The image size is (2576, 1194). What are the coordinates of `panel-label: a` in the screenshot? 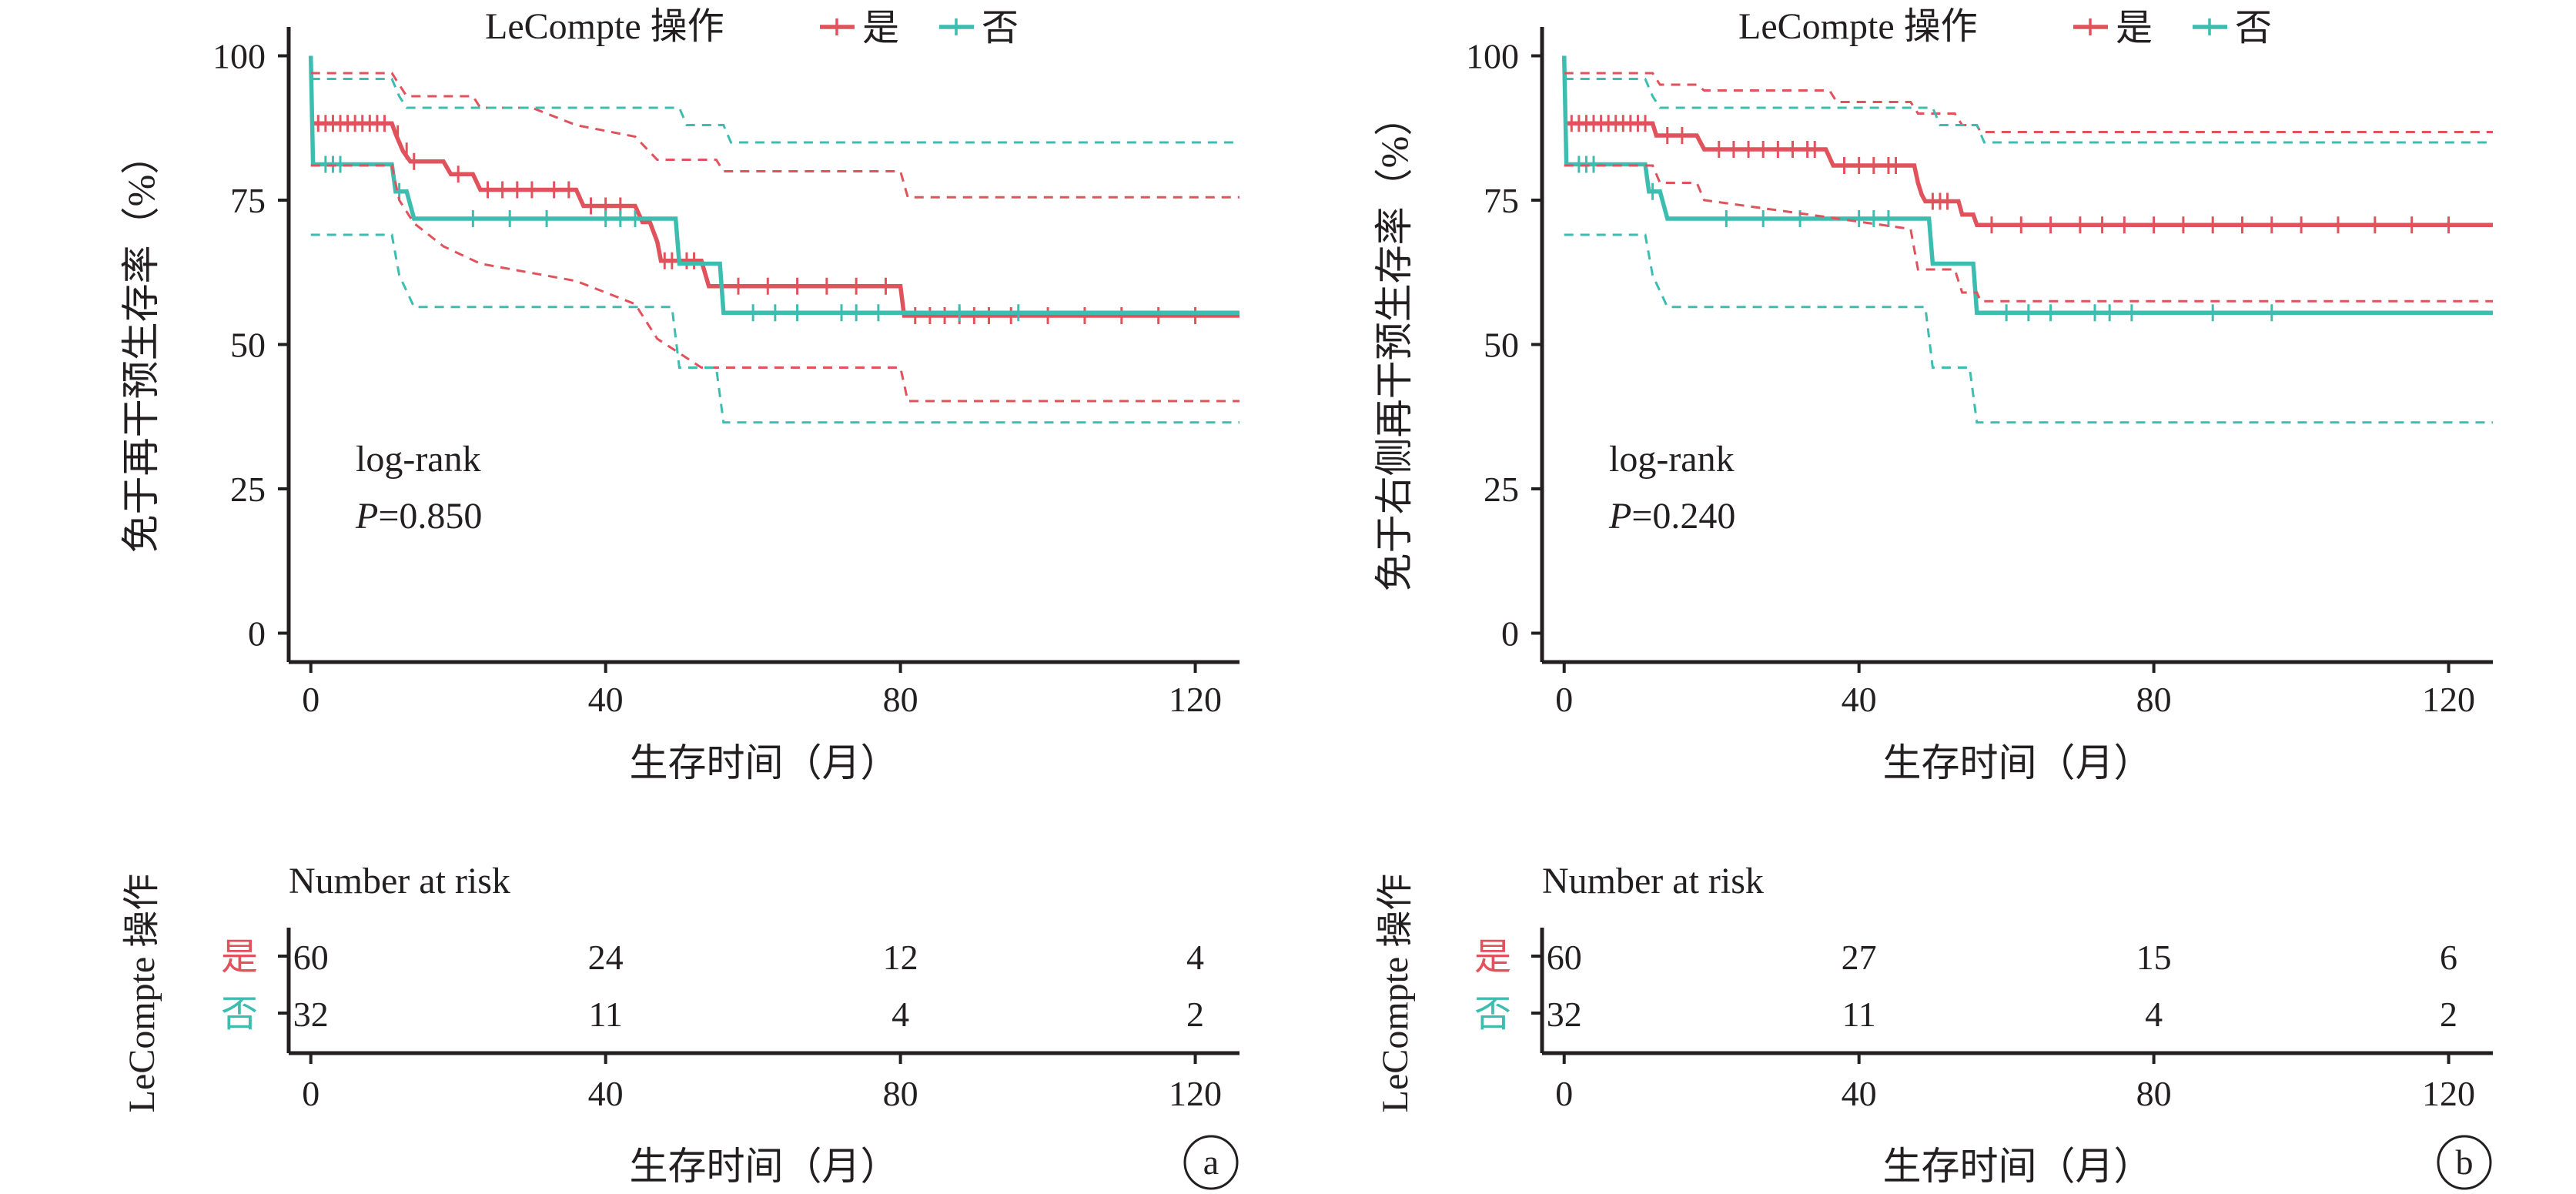 It's located at (1211, 1162).